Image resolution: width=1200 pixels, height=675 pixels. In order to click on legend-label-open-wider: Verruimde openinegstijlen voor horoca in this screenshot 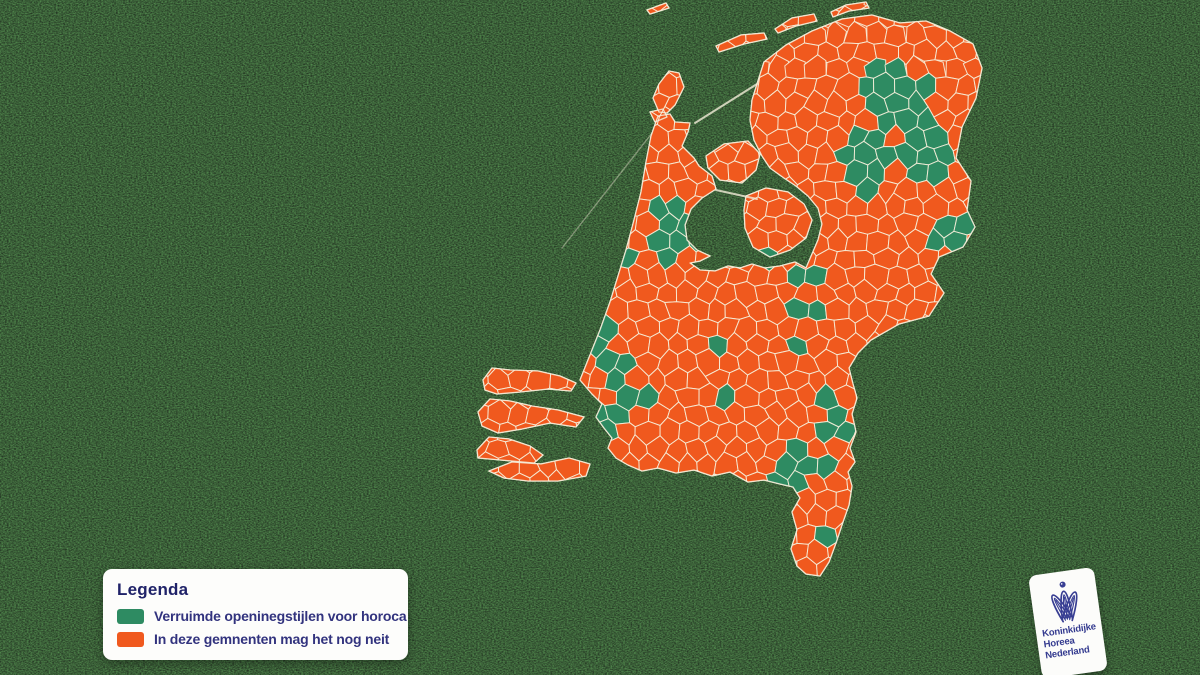, I will do `click(280, 616)`.